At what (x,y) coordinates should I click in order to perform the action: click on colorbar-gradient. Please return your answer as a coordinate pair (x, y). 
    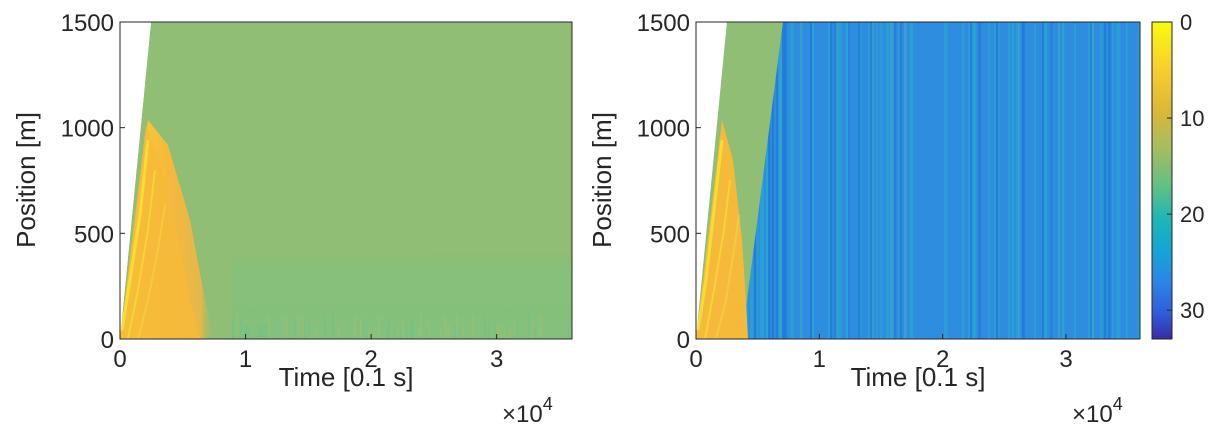
    Looking at the image, I should click on (1162, 180).